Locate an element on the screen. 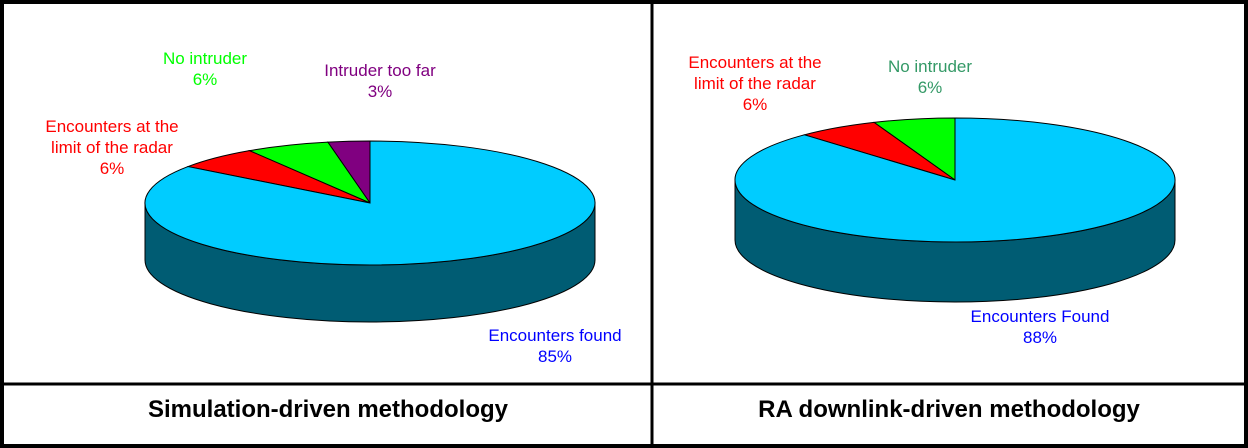 The width and height of the screenshot is (1248, 448). slice-value: 88% is located at coordinates (1040, 337).